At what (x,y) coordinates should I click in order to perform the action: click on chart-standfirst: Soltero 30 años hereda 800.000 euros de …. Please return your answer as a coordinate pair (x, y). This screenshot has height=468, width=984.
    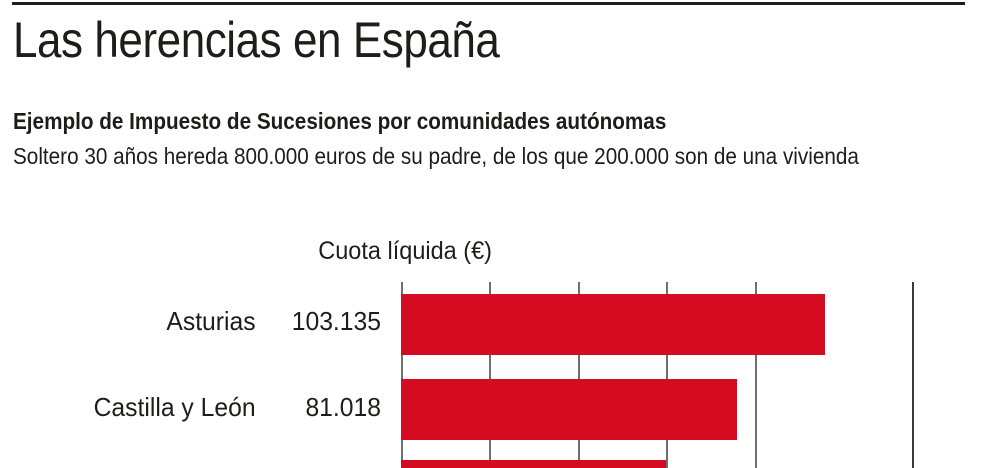
    Looking at the image, I should click on (436, 156).